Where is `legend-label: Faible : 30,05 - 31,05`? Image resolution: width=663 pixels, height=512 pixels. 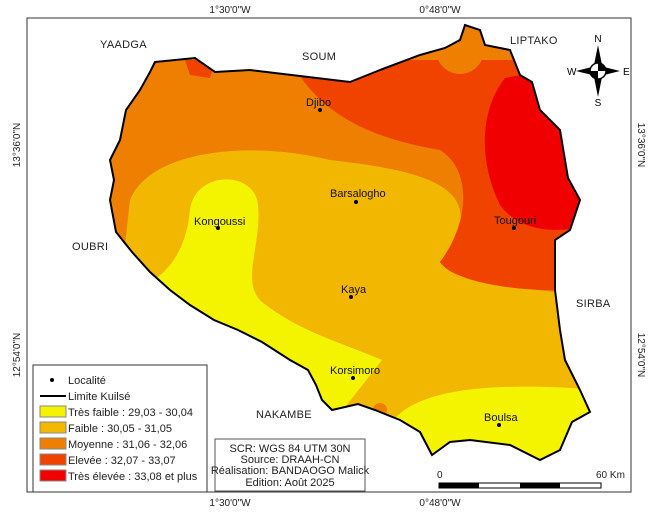
legend-label: Faible : 30,05 - 31,05 is located at coordinates (120, 429).